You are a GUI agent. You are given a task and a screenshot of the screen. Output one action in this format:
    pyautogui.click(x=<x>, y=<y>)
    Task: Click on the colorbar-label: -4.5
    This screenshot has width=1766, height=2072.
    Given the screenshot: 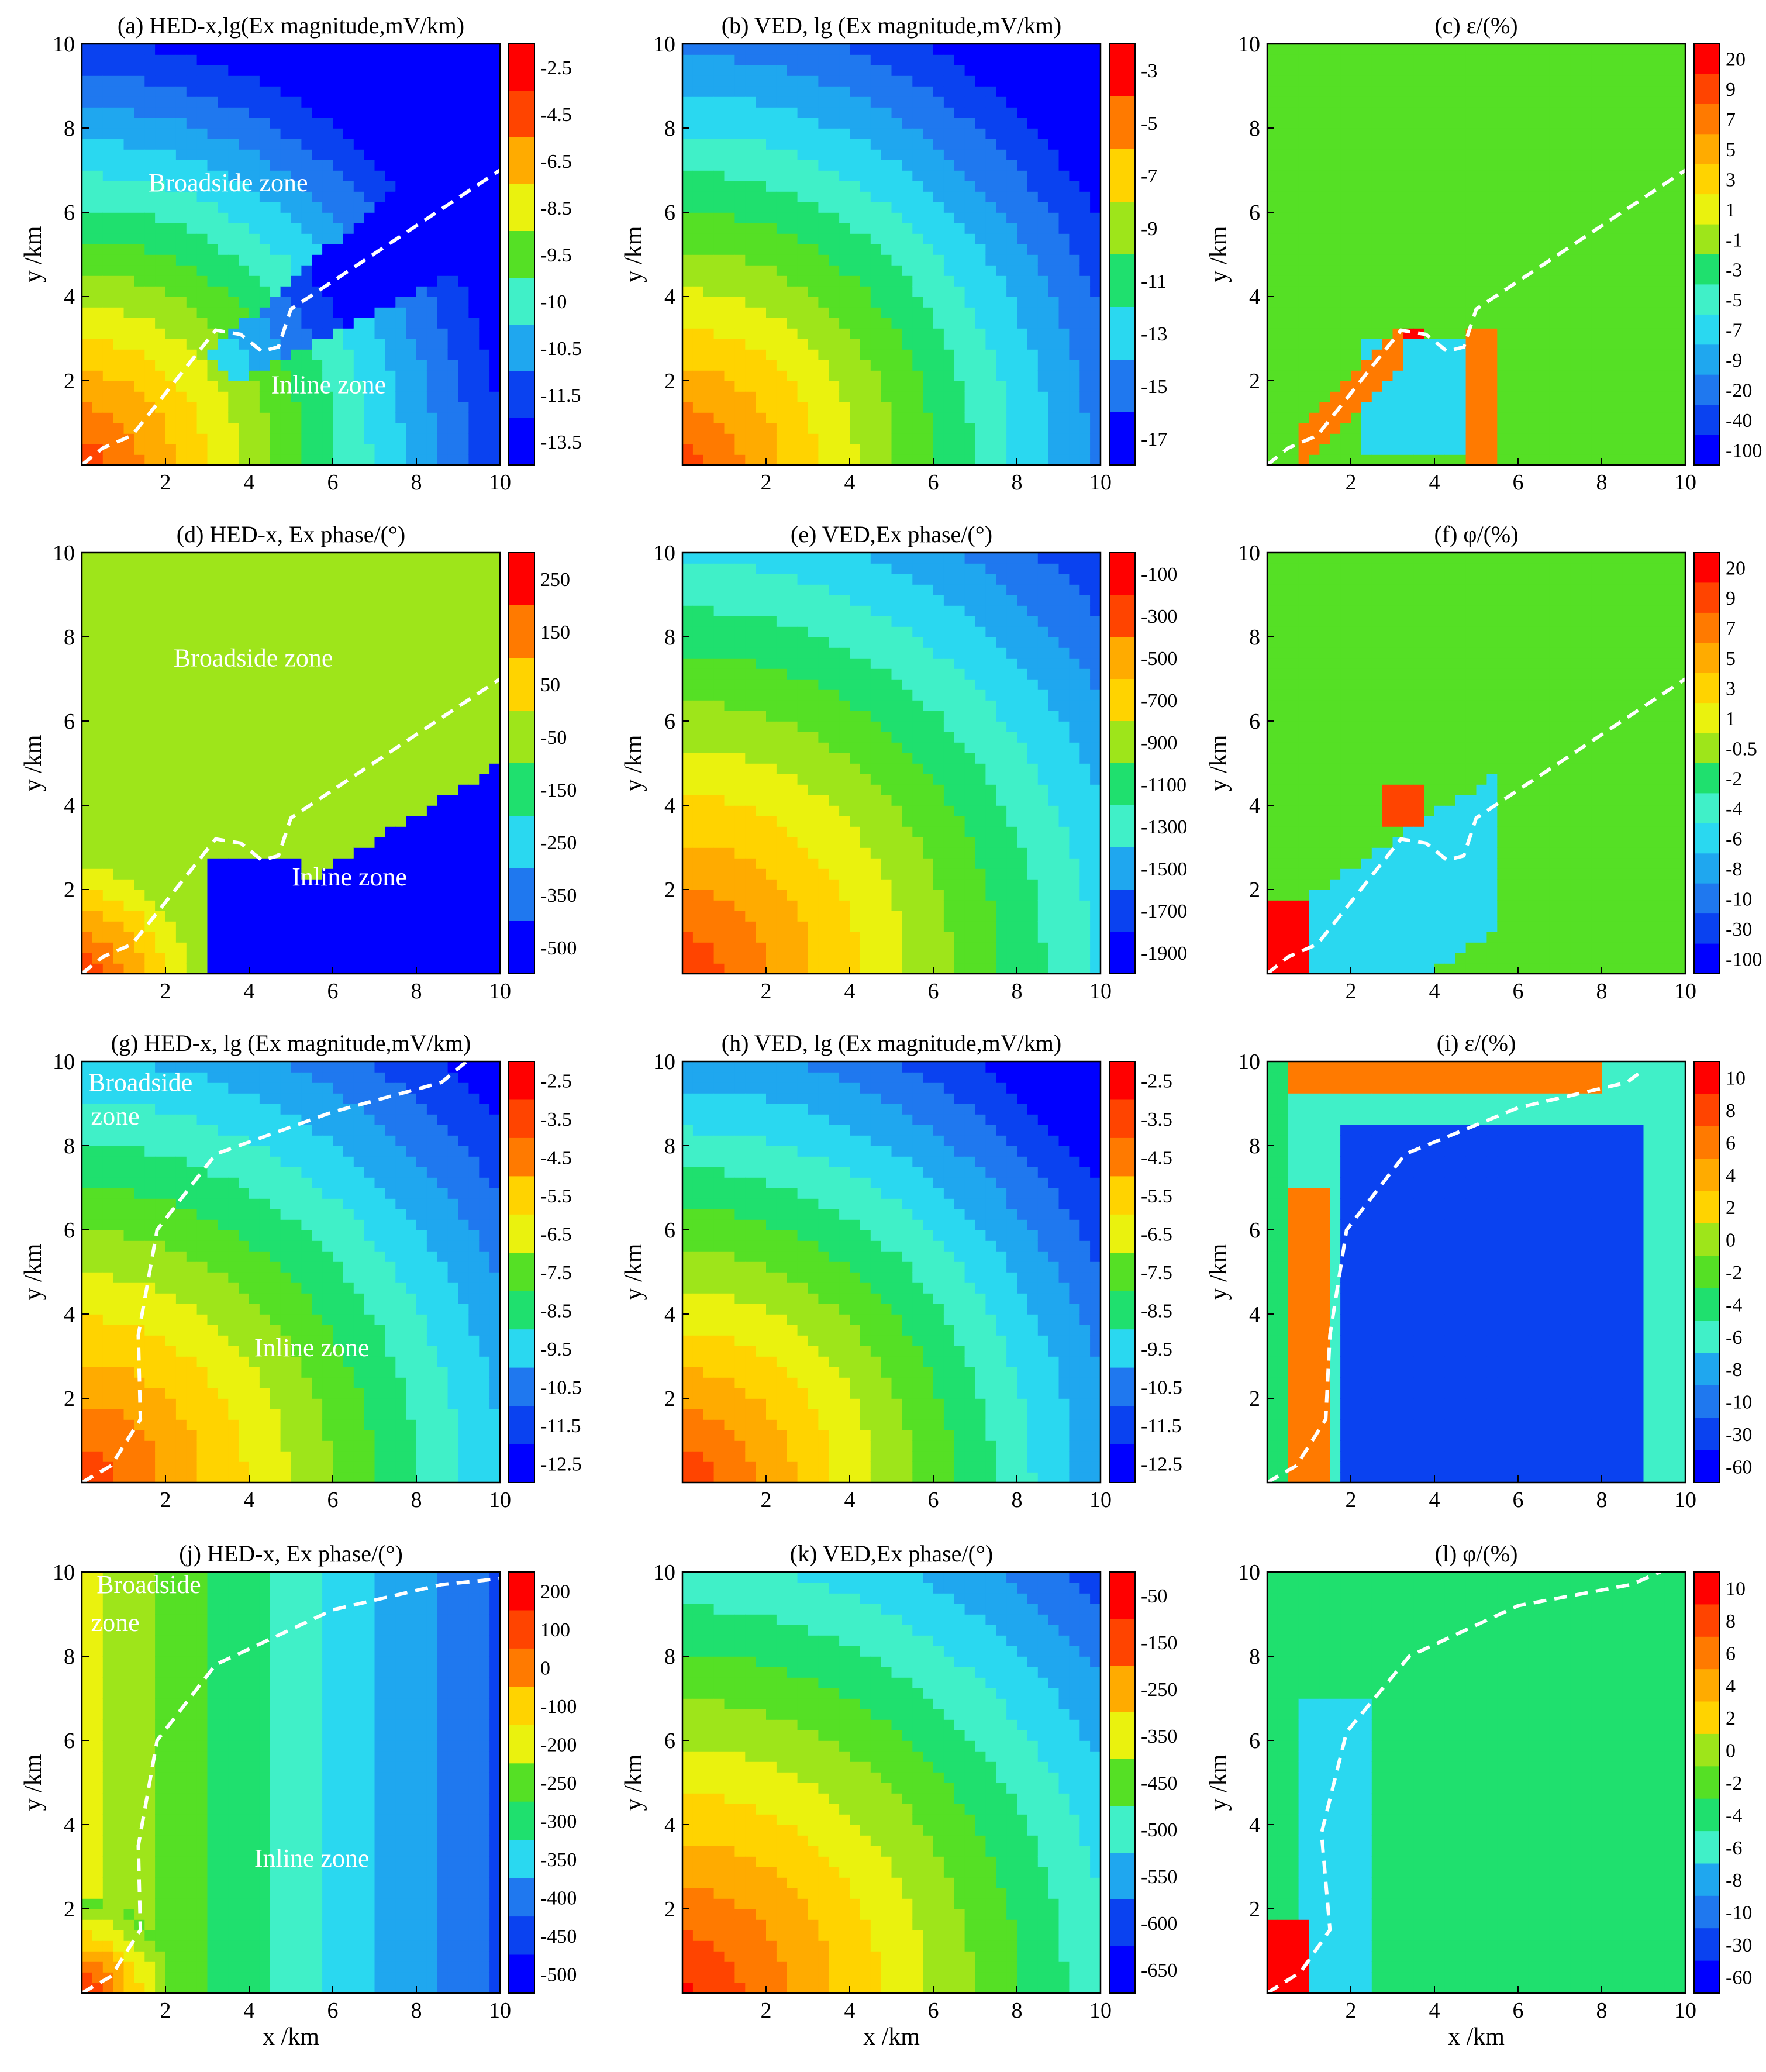 What is the action you would take?
    pyautogui.click(x=556, y=115)
    